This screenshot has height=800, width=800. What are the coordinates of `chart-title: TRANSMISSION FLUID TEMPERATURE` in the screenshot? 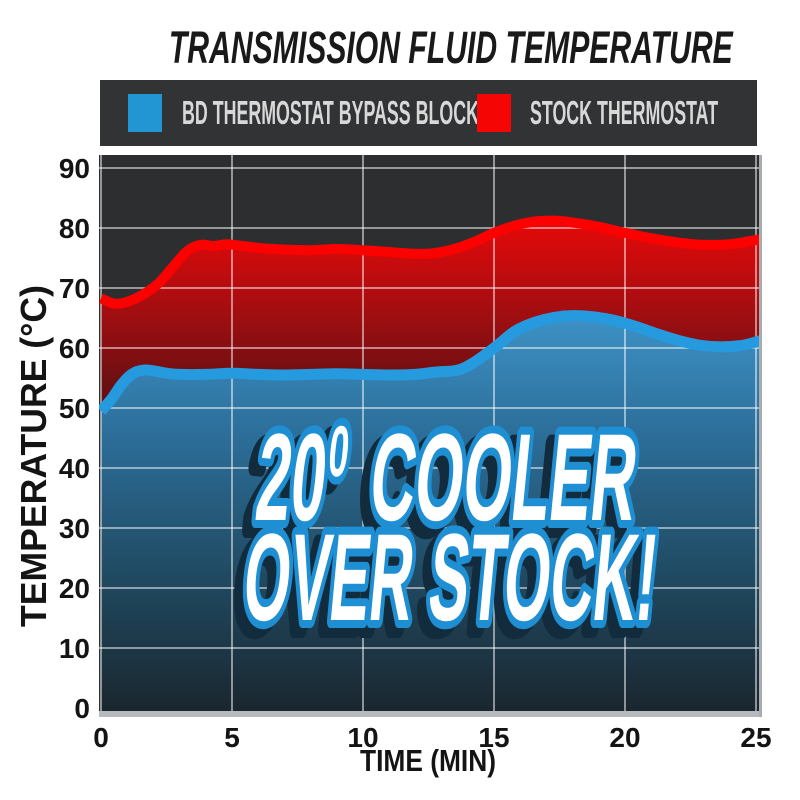 It's located at (415, 48).